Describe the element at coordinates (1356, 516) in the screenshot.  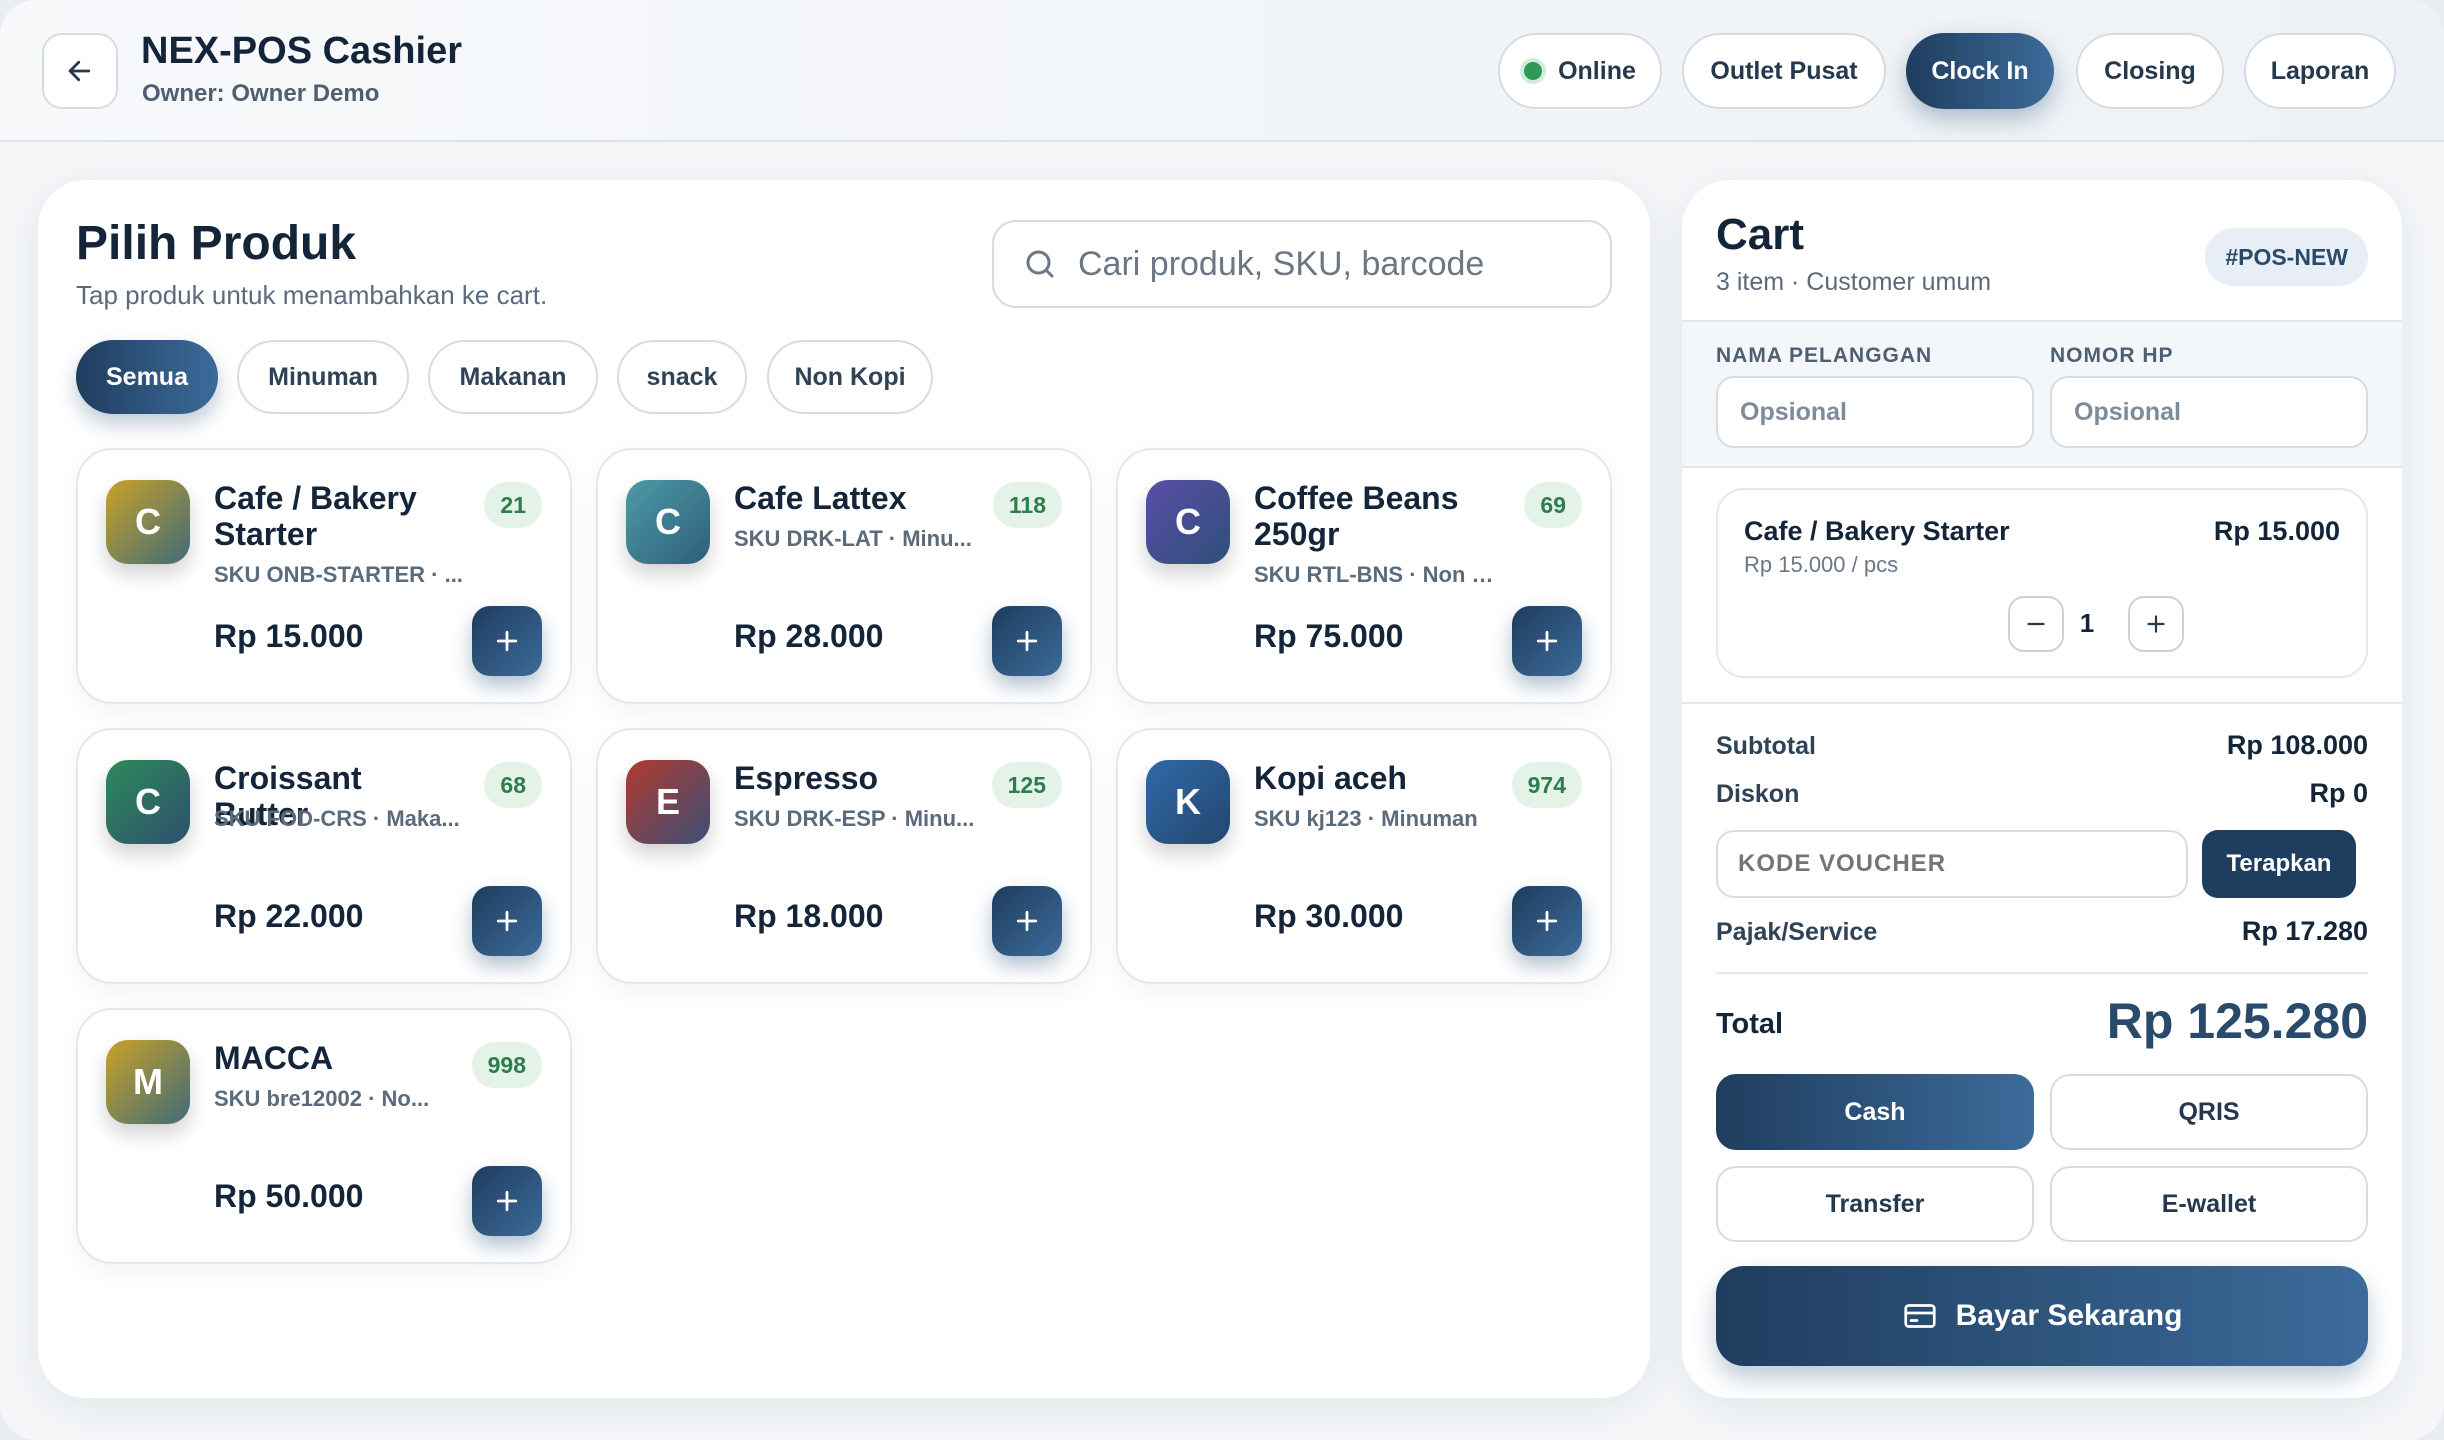
I see `product-name: Coffee Beans 250gr` at that location.